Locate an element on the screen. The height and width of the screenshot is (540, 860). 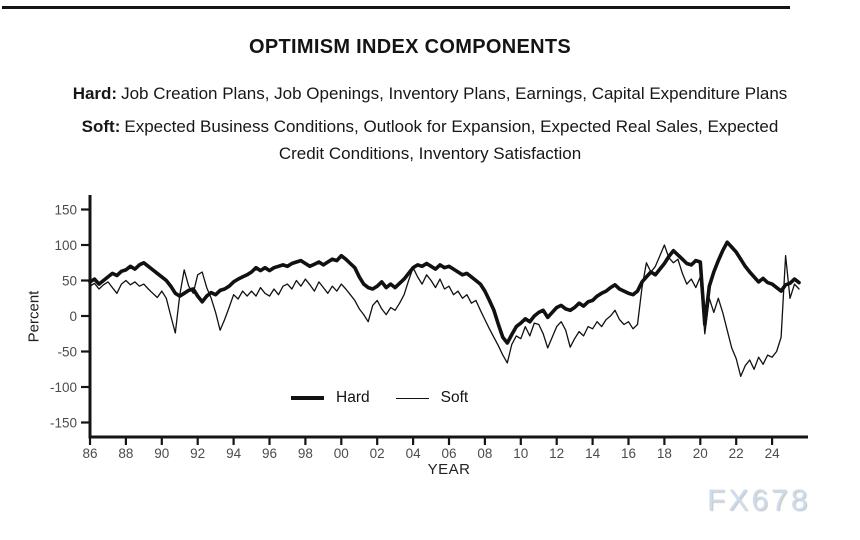
x-tick-label: 10 is located at coordinates (520, 453).